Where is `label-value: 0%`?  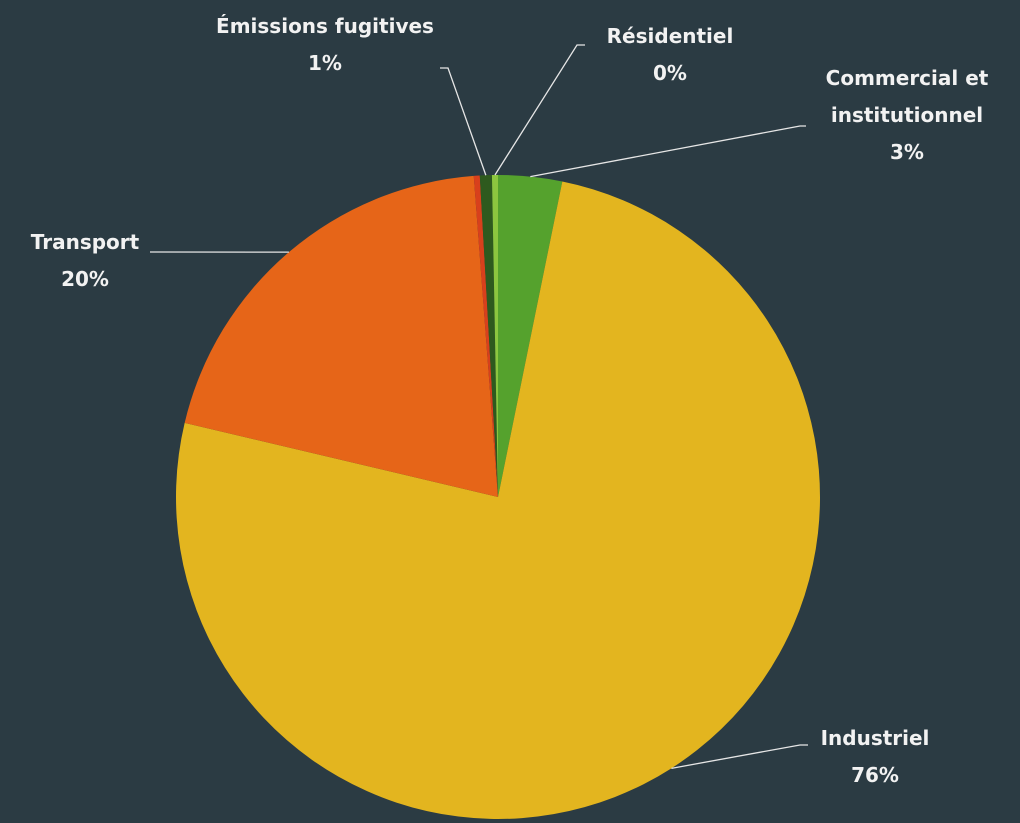 label-value: 0% is located at coordinates (670, 73).